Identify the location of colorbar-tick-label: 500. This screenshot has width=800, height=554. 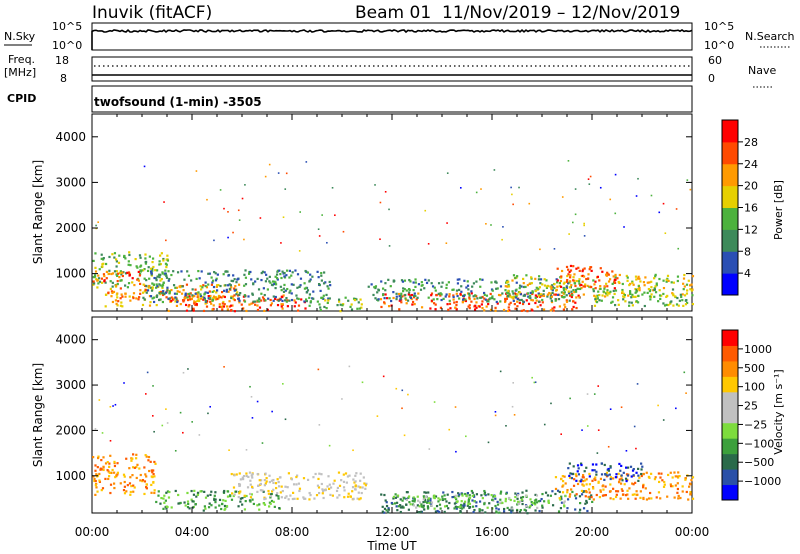
(754, 368).